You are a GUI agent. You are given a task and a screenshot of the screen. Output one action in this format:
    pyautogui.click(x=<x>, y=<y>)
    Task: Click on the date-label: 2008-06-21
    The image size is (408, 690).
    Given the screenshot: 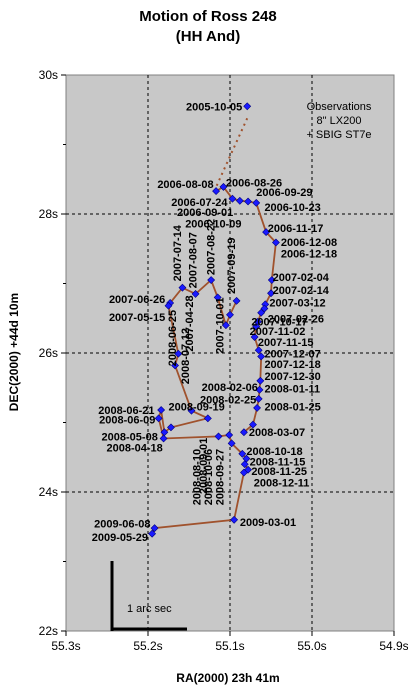 What is the action you would take?
    pyautogui.click(x=126, y=411)
    